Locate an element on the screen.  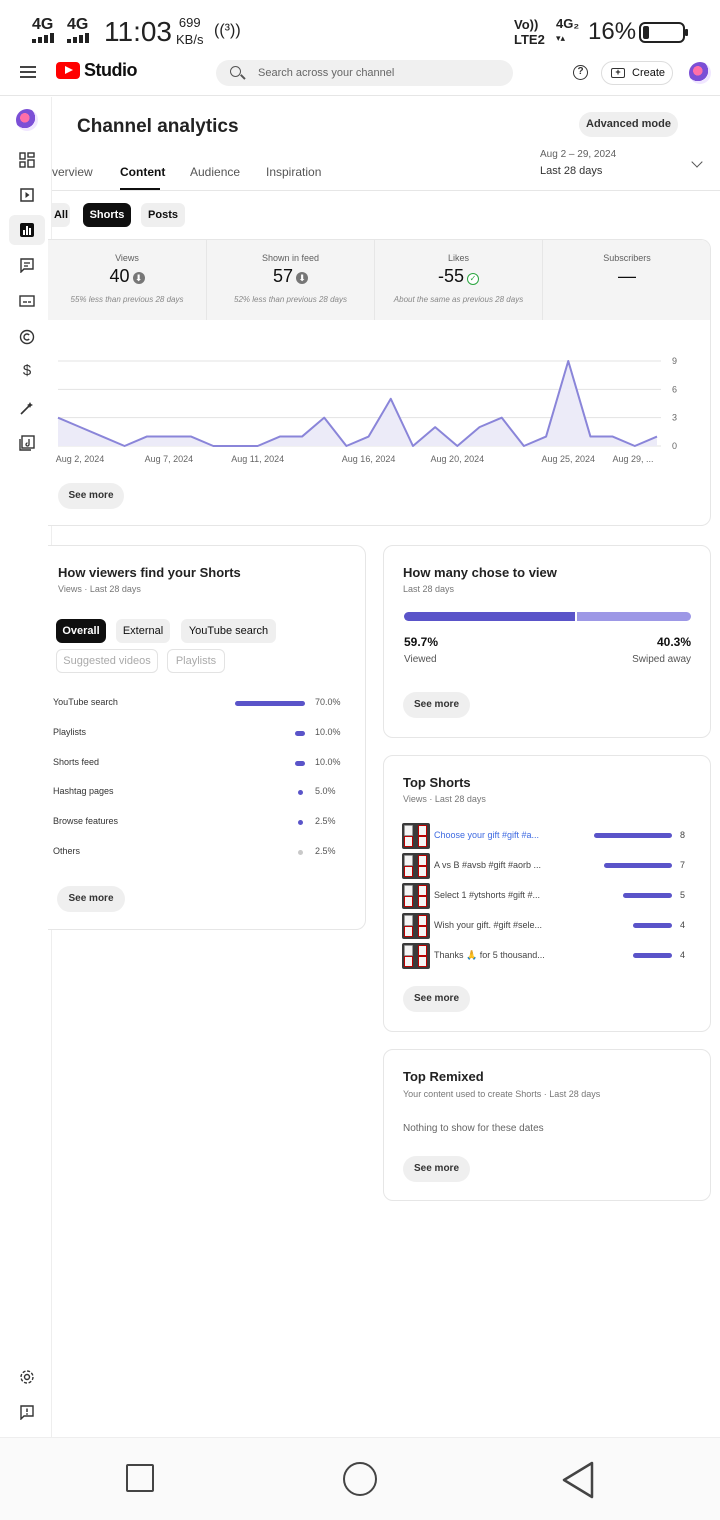
comments-icon is located at coordinates (27, 265).